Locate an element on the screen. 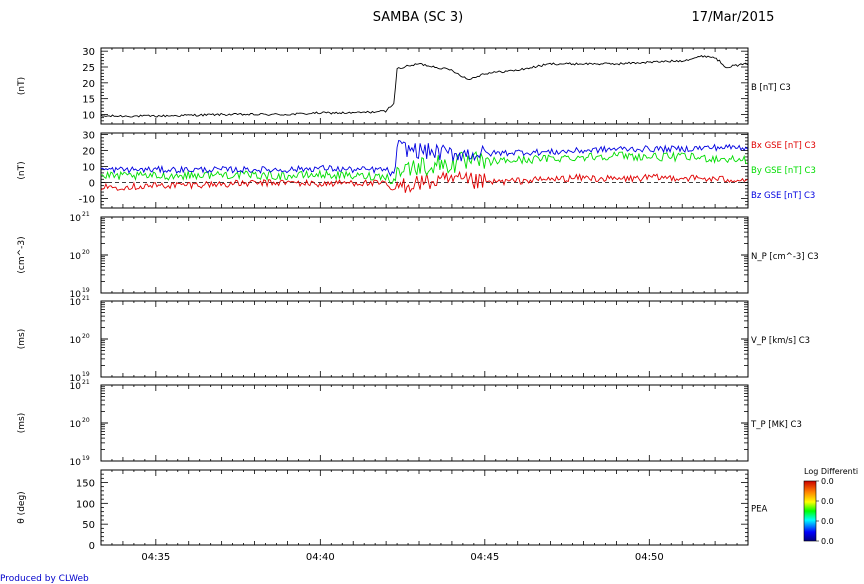 This screenshot has height=584, width=864. y-tick-label: 150 is located at coordinates (85, 484).